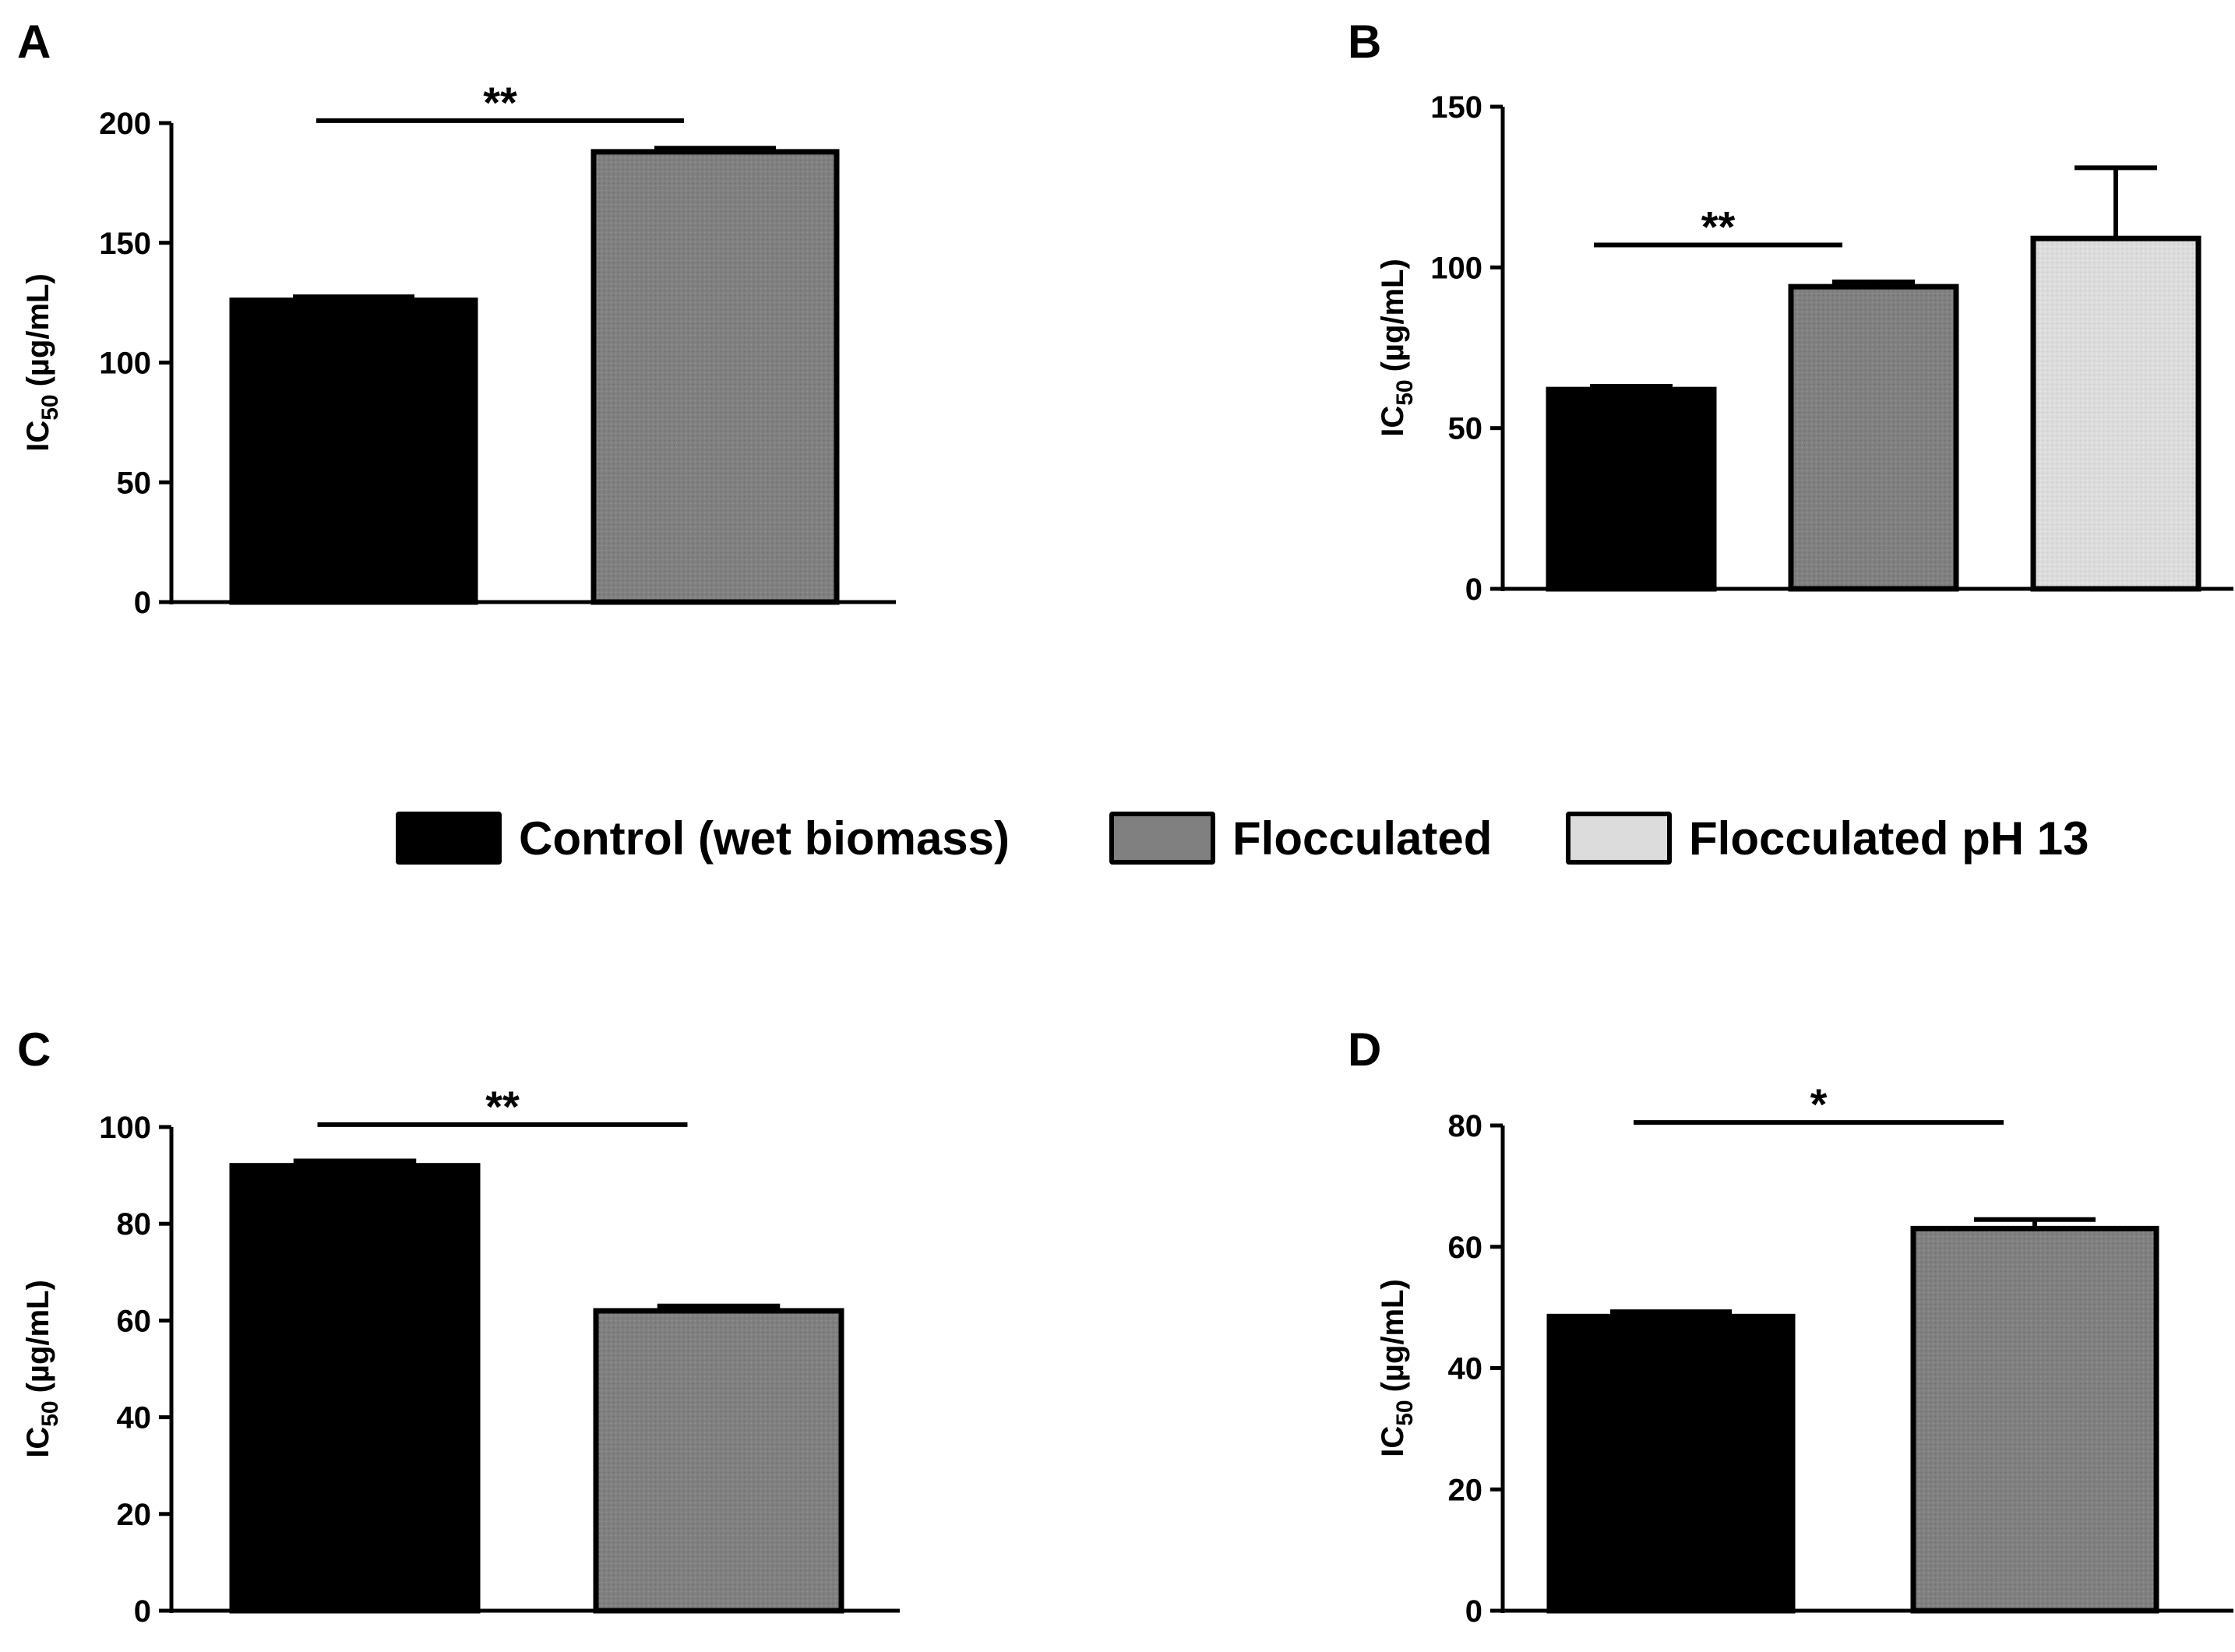  What do you see at coordinates (125, 124) in the screenshot?
I see `y-tick-label: 200` at bounding box center [125, 124].